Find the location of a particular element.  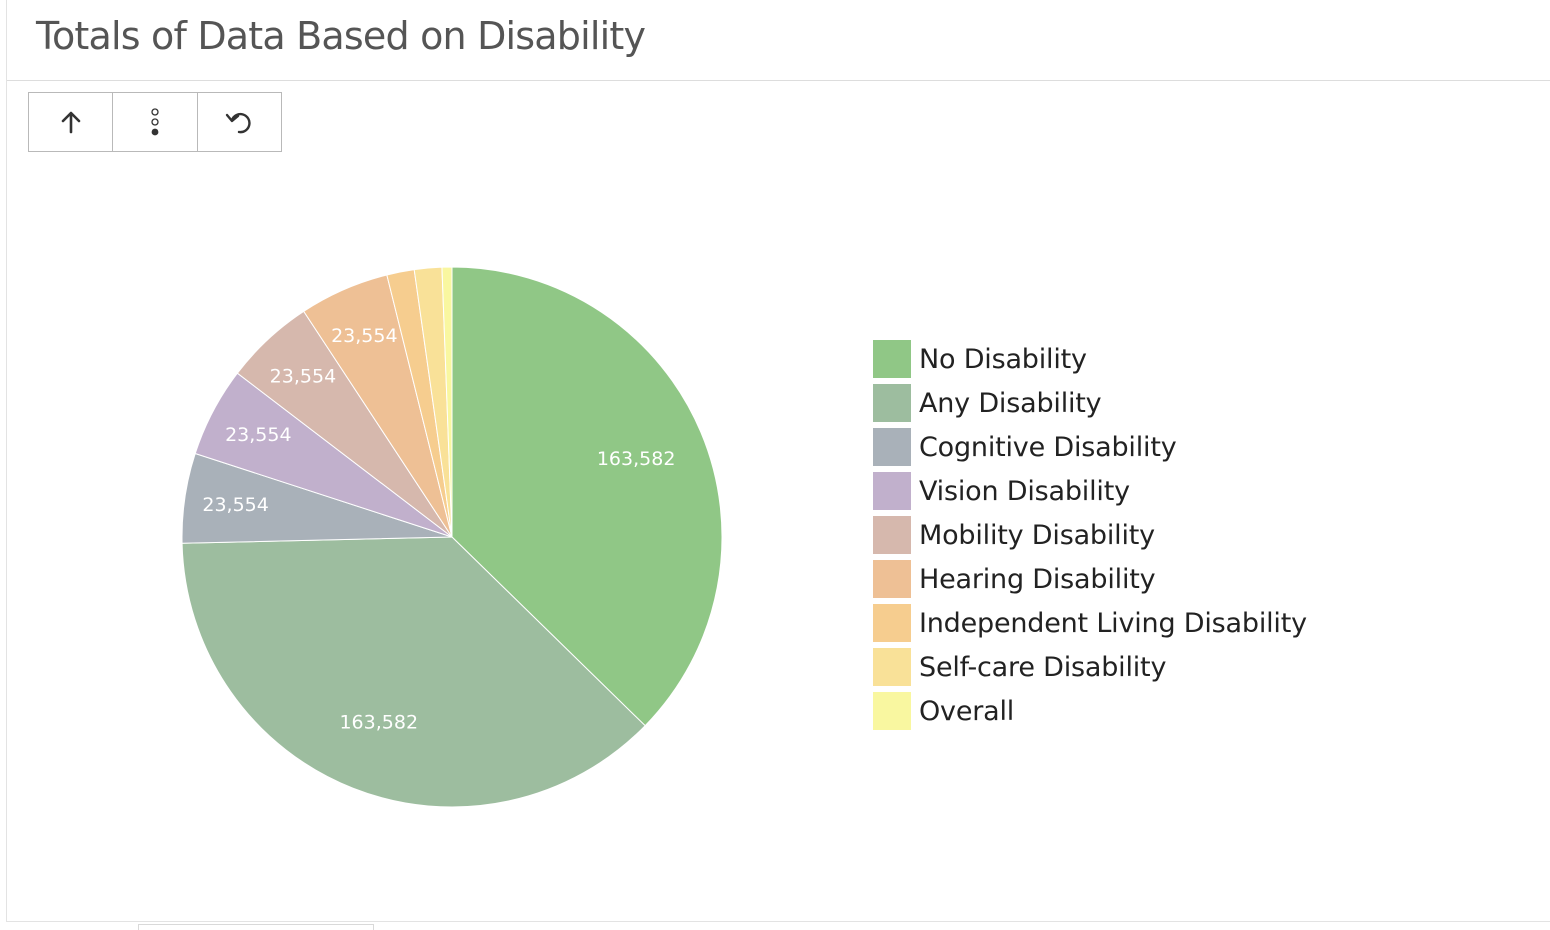

title-divider is located at coordinates (778, 80).